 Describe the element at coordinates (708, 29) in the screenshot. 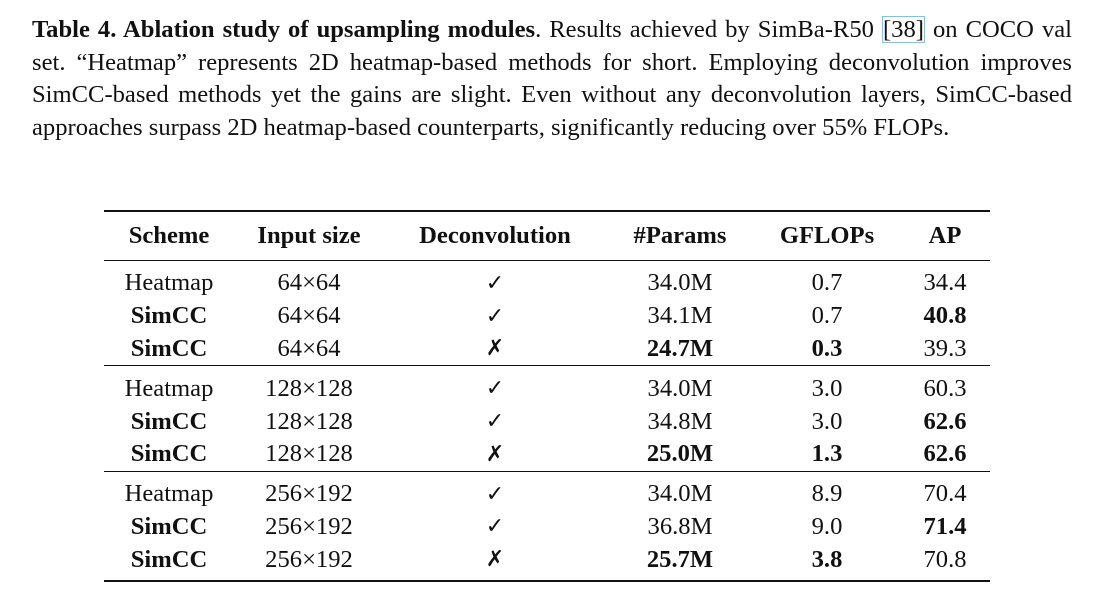

I see `caption-text-before-ref: . Results achieved by SimBa-R50` at that location.